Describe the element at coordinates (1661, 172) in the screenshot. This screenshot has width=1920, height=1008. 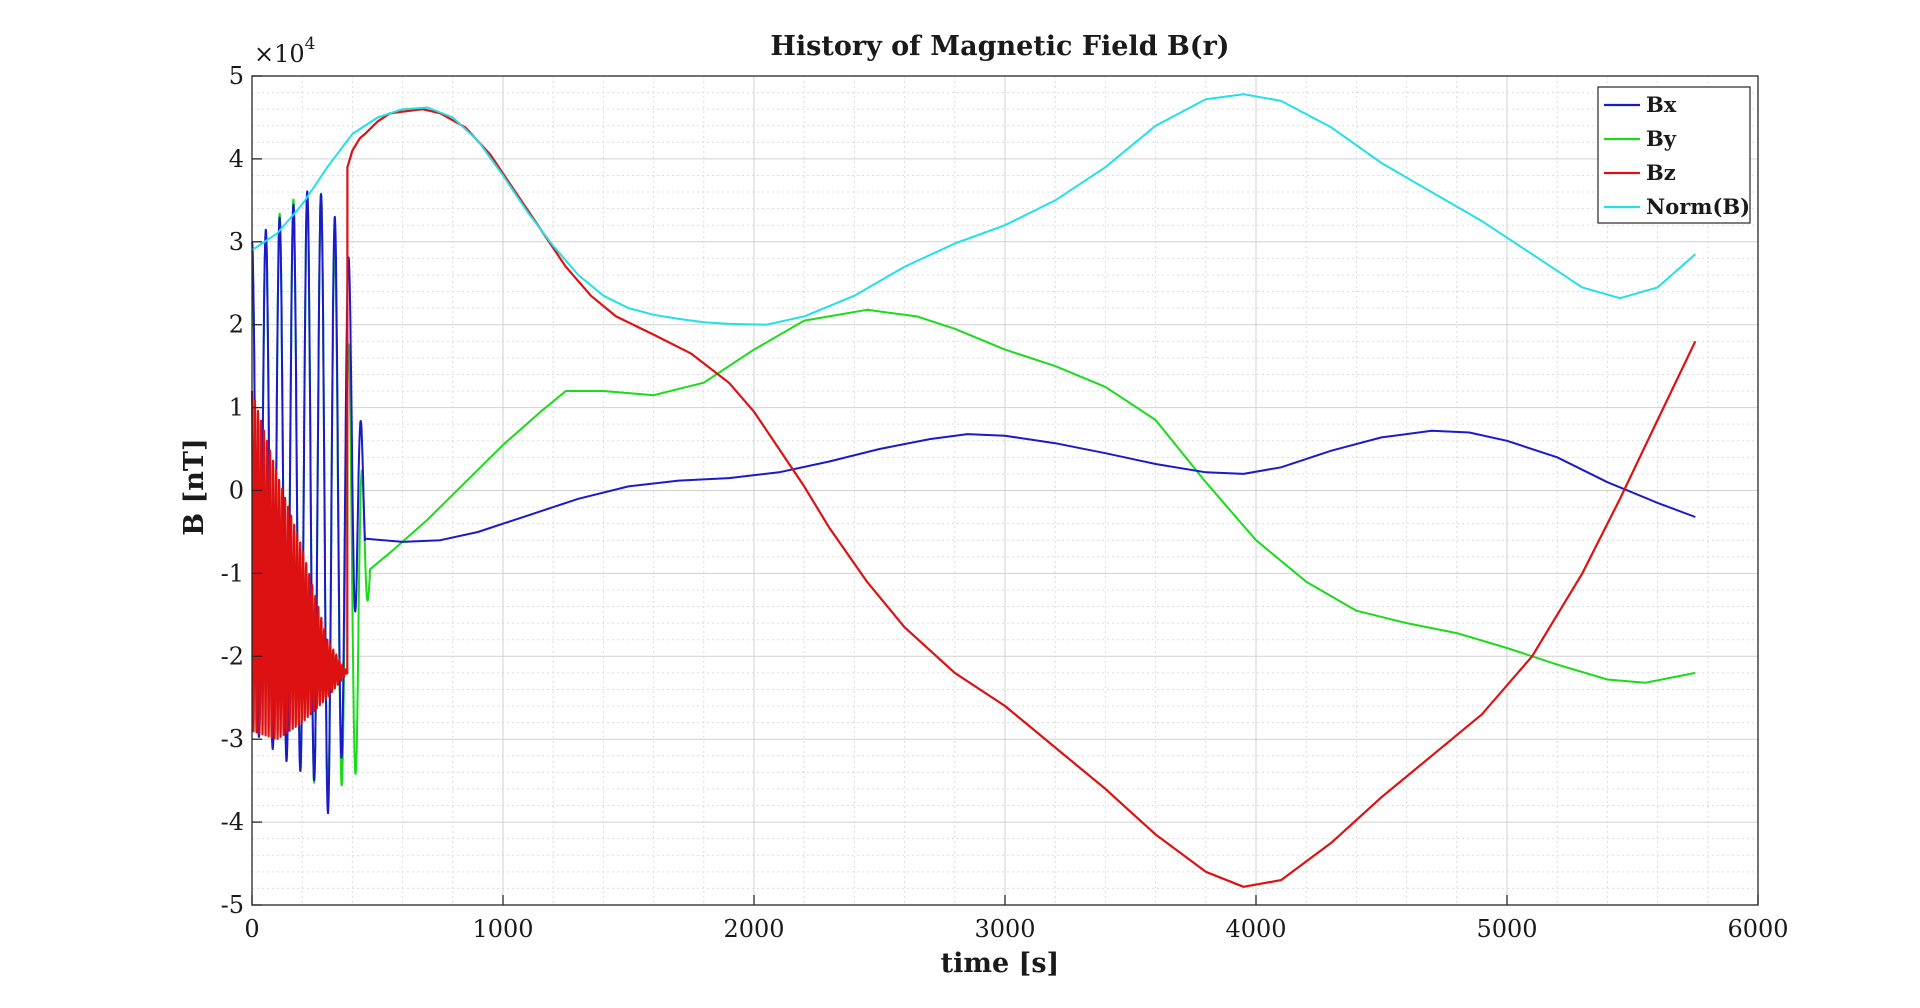
I see `legend-label: Bz` at that location.